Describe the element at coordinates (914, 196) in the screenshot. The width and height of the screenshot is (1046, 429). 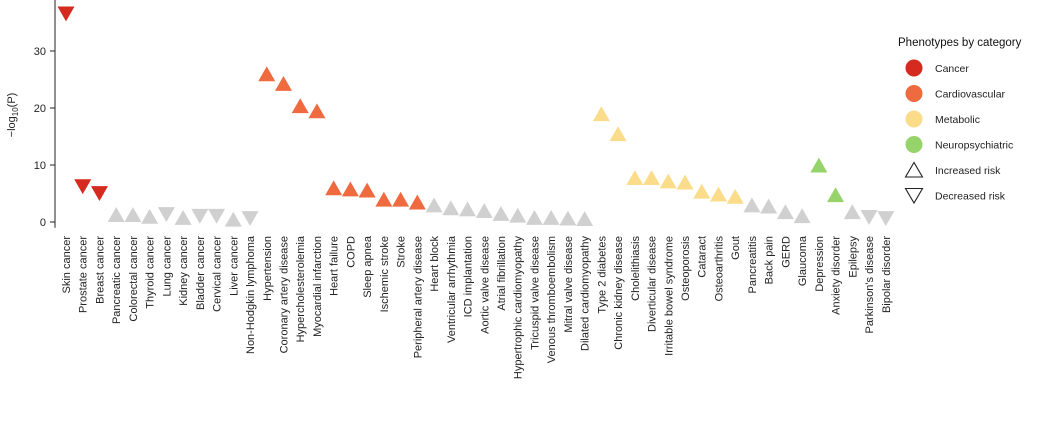
I see `legend-symbol-decreased-risk` at that location.